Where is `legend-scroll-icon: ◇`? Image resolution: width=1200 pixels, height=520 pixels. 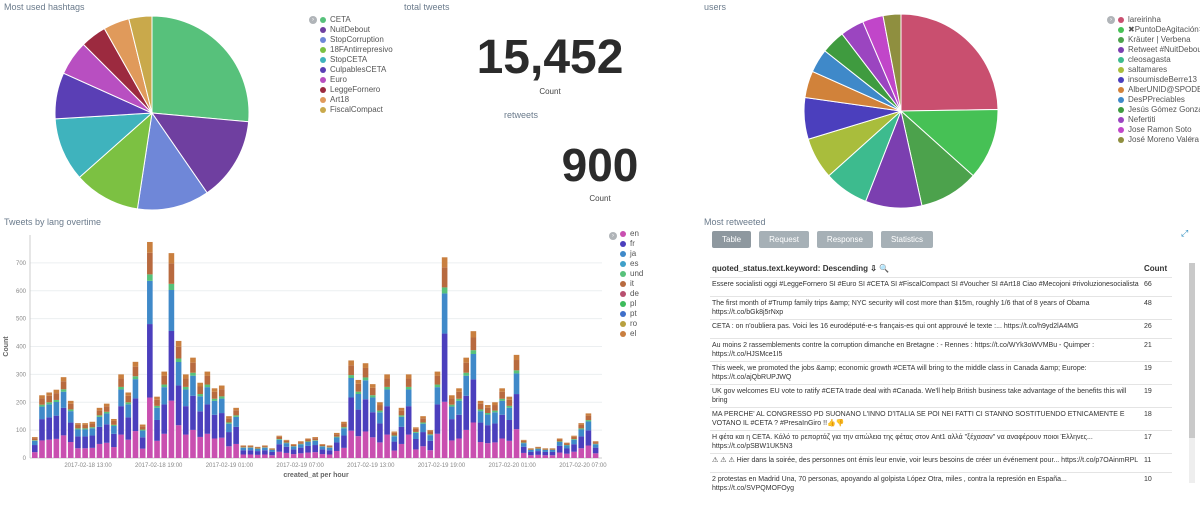 legend-scroll-icon: ◇ is located at coordinates (1190, 139).